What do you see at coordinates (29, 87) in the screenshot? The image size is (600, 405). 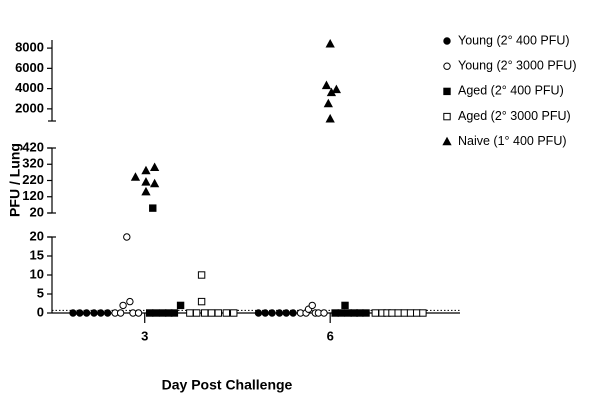 I see `y-tick-label: 4000` at bounding box center [29, 87].